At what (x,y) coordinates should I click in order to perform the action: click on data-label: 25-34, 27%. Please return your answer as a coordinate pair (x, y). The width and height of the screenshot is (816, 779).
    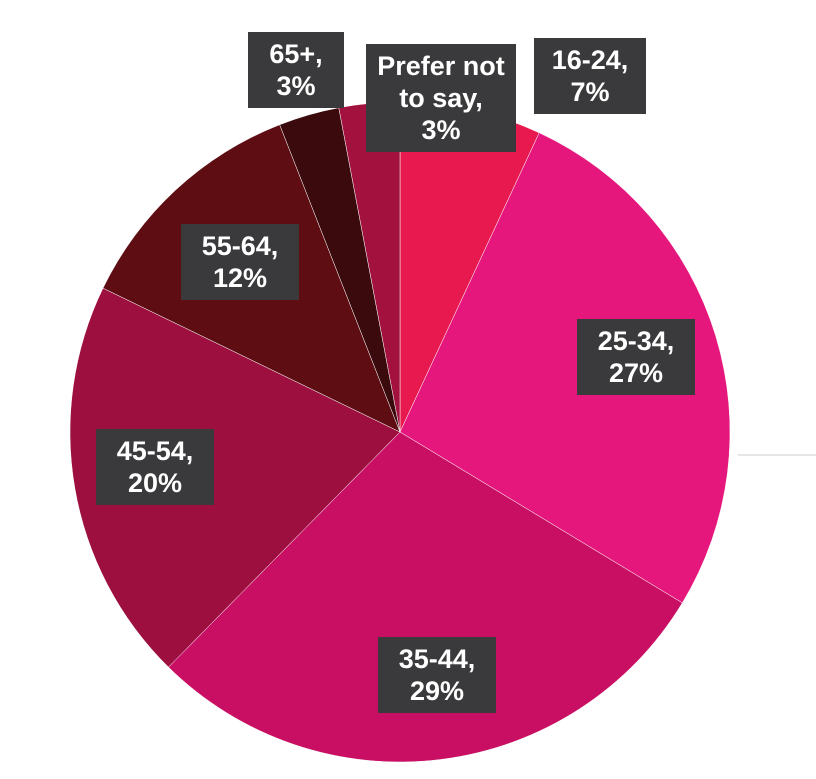
    Looking at the image, I should click on (636, 357).